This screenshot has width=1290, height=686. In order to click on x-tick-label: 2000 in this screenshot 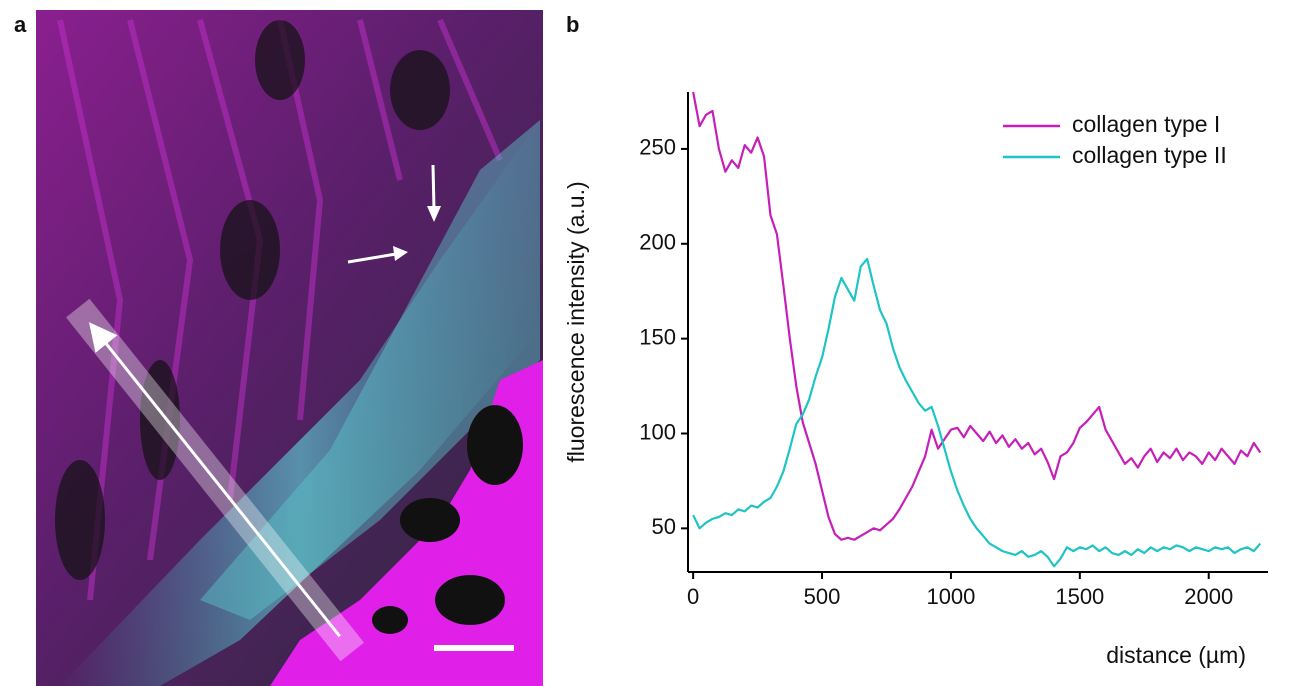, I will do `click(1208, 596)`.